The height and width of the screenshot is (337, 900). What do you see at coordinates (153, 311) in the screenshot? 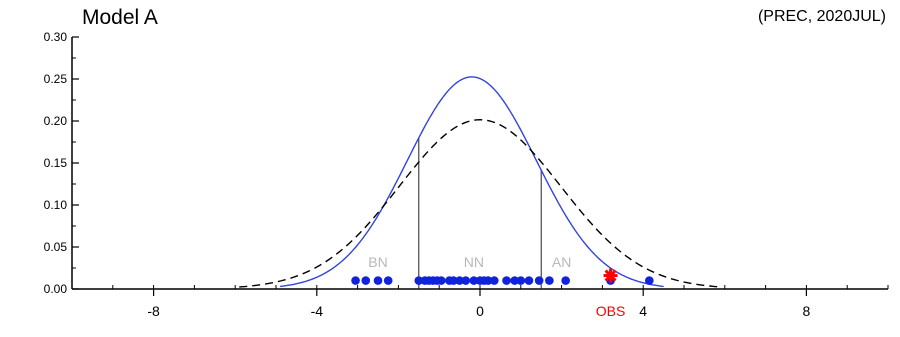
I see `x-tick-label: -8` at bounding box center [153, 311].